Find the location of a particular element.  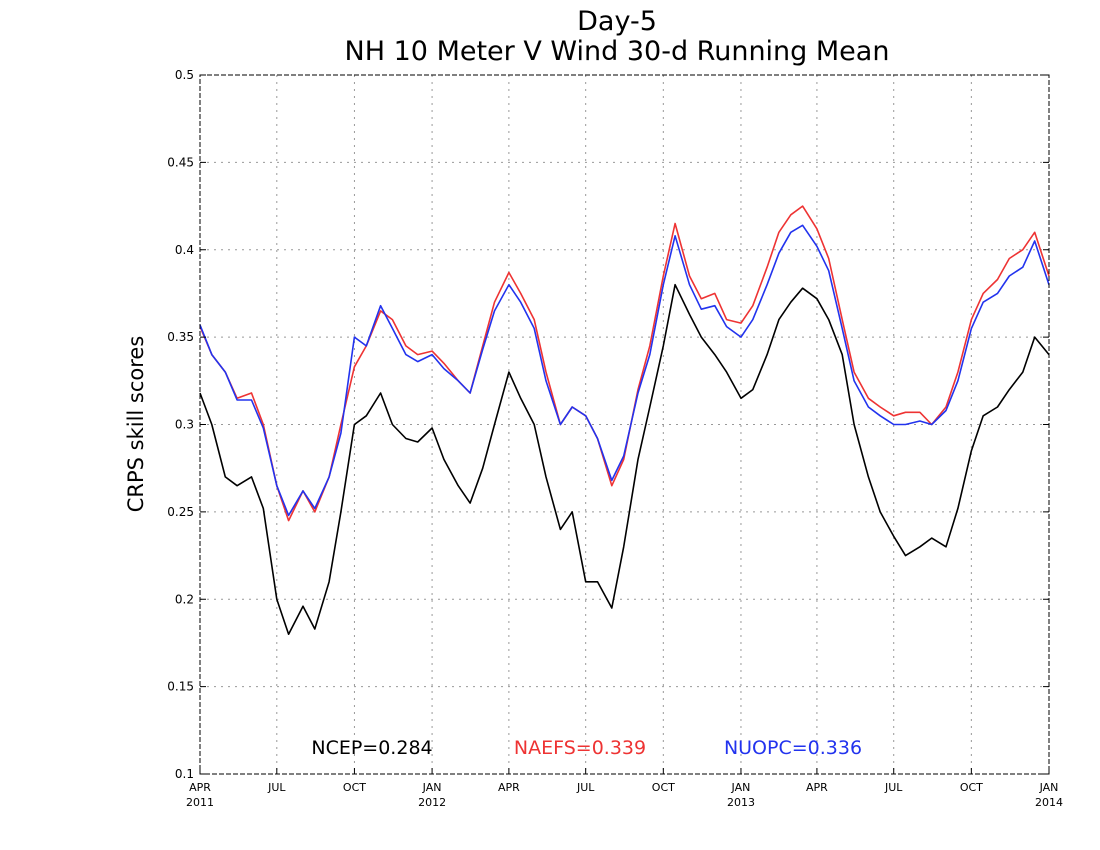

y-tick-label: 0.45 is located at coordinates (180, 162).